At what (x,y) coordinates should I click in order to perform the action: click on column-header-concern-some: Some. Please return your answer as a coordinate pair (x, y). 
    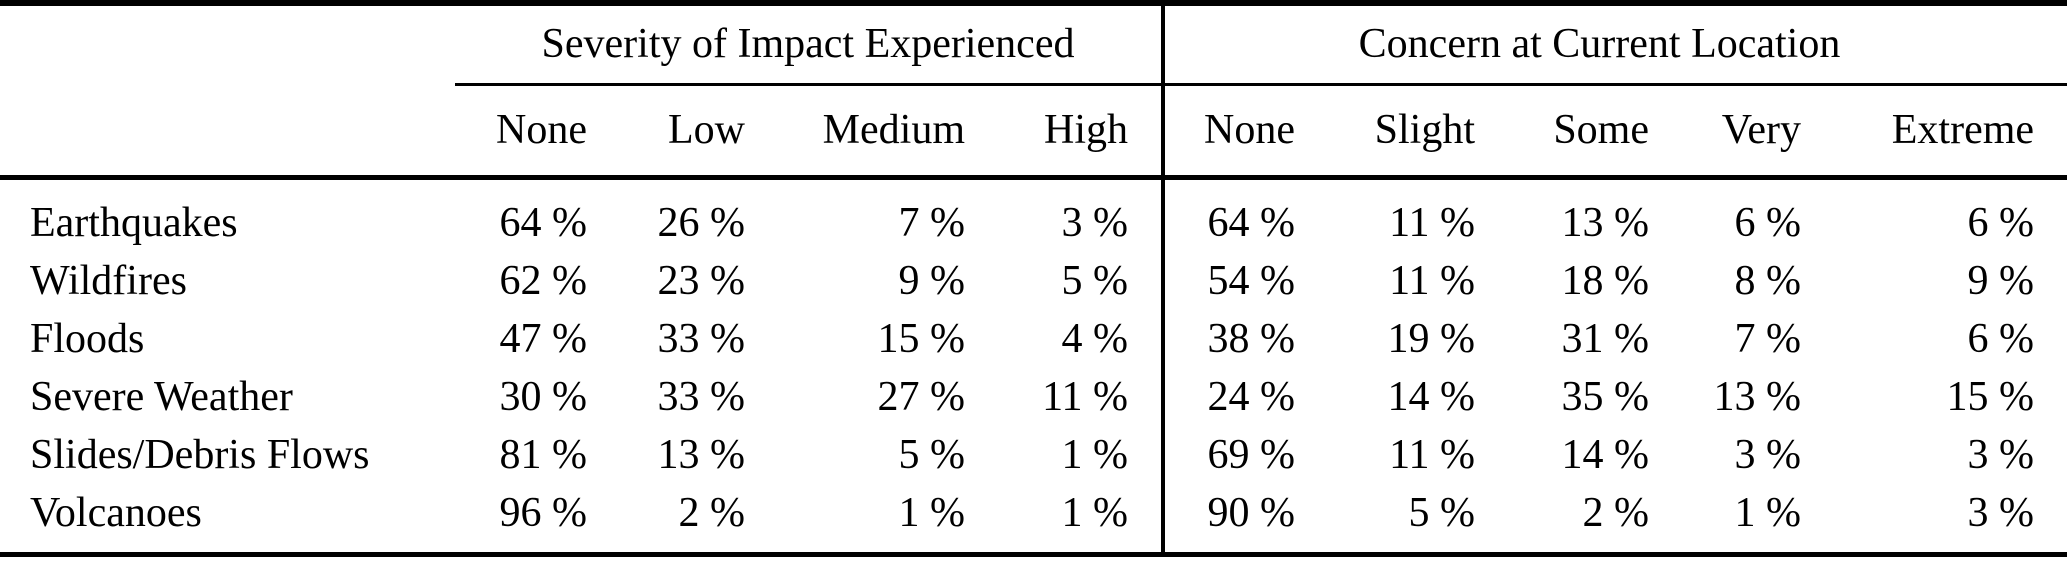
    Looking at the image, I should click on (1565, 132).